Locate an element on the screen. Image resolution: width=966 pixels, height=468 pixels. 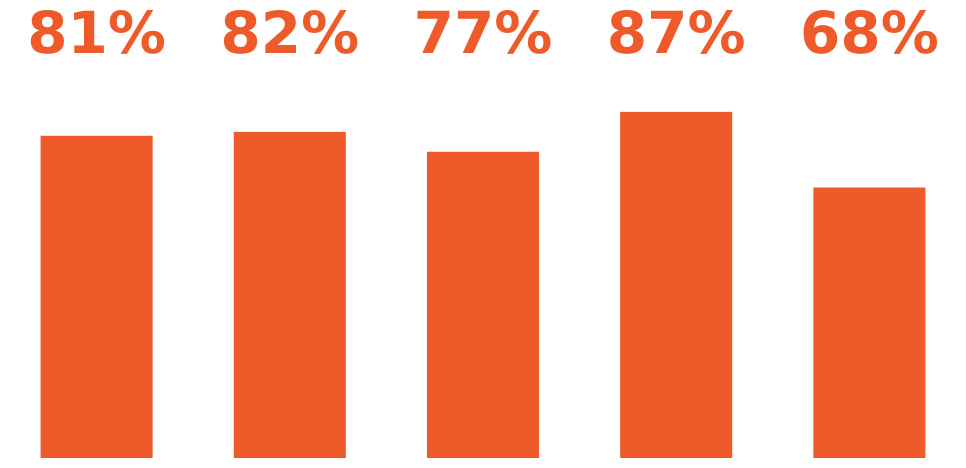
data-label: 77% is located at coordinates (483, 34).